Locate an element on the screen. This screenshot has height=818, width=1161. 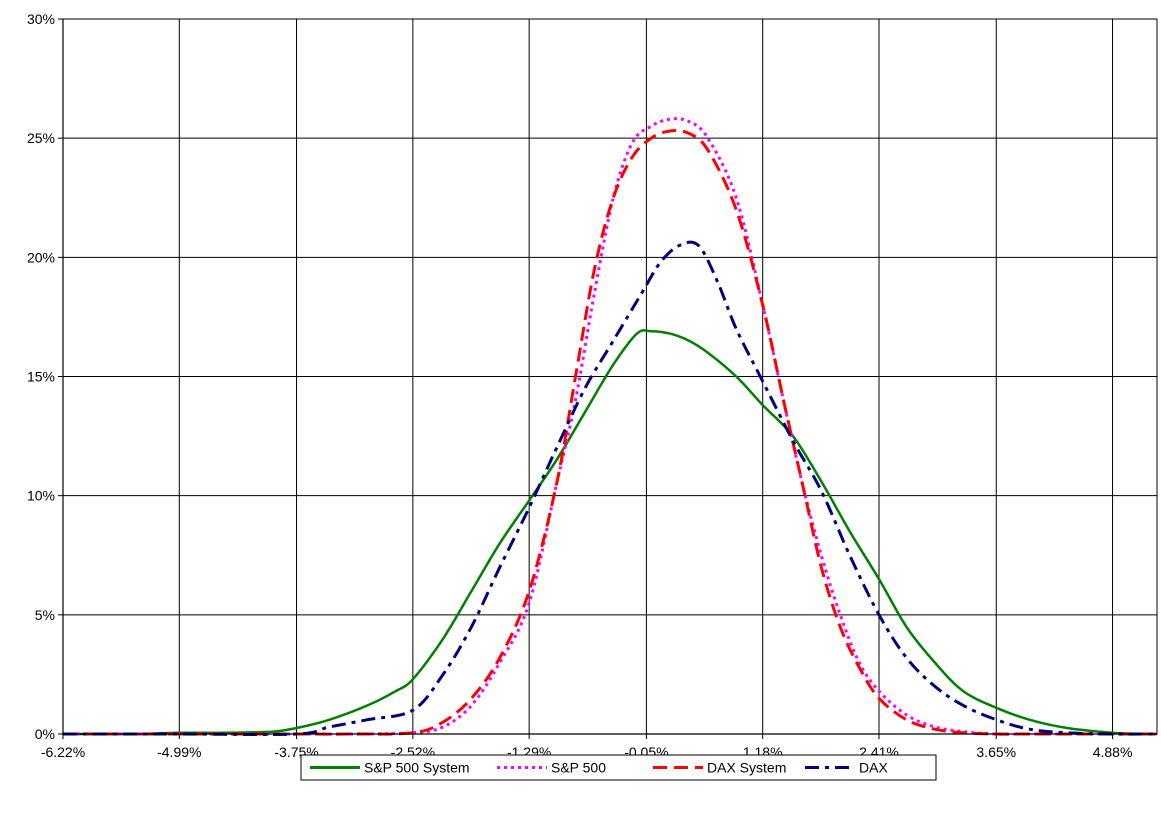
x-tick-label: 4.88% is located at coordinates (1113, 752).